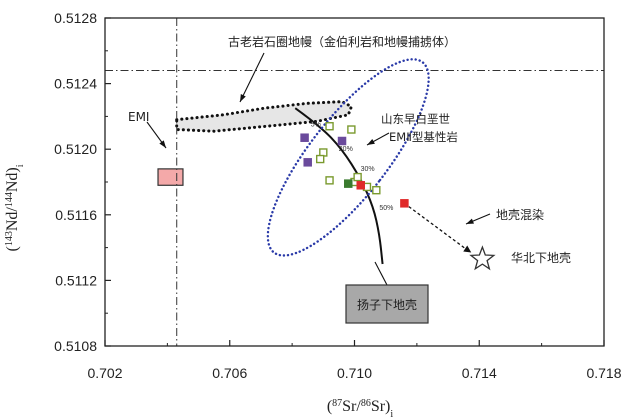 The image size is (631, 419). I want to click on data-point-s1-p6, so click(357, 177).